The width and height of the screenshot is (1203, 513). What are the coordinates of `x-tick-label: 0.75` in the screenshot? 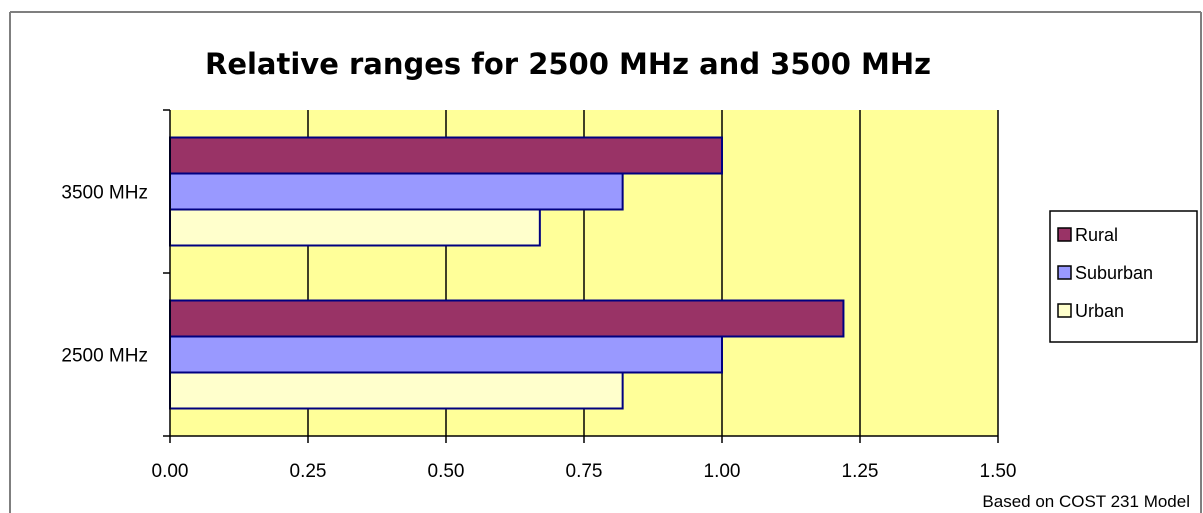 It's located at (584, 471).